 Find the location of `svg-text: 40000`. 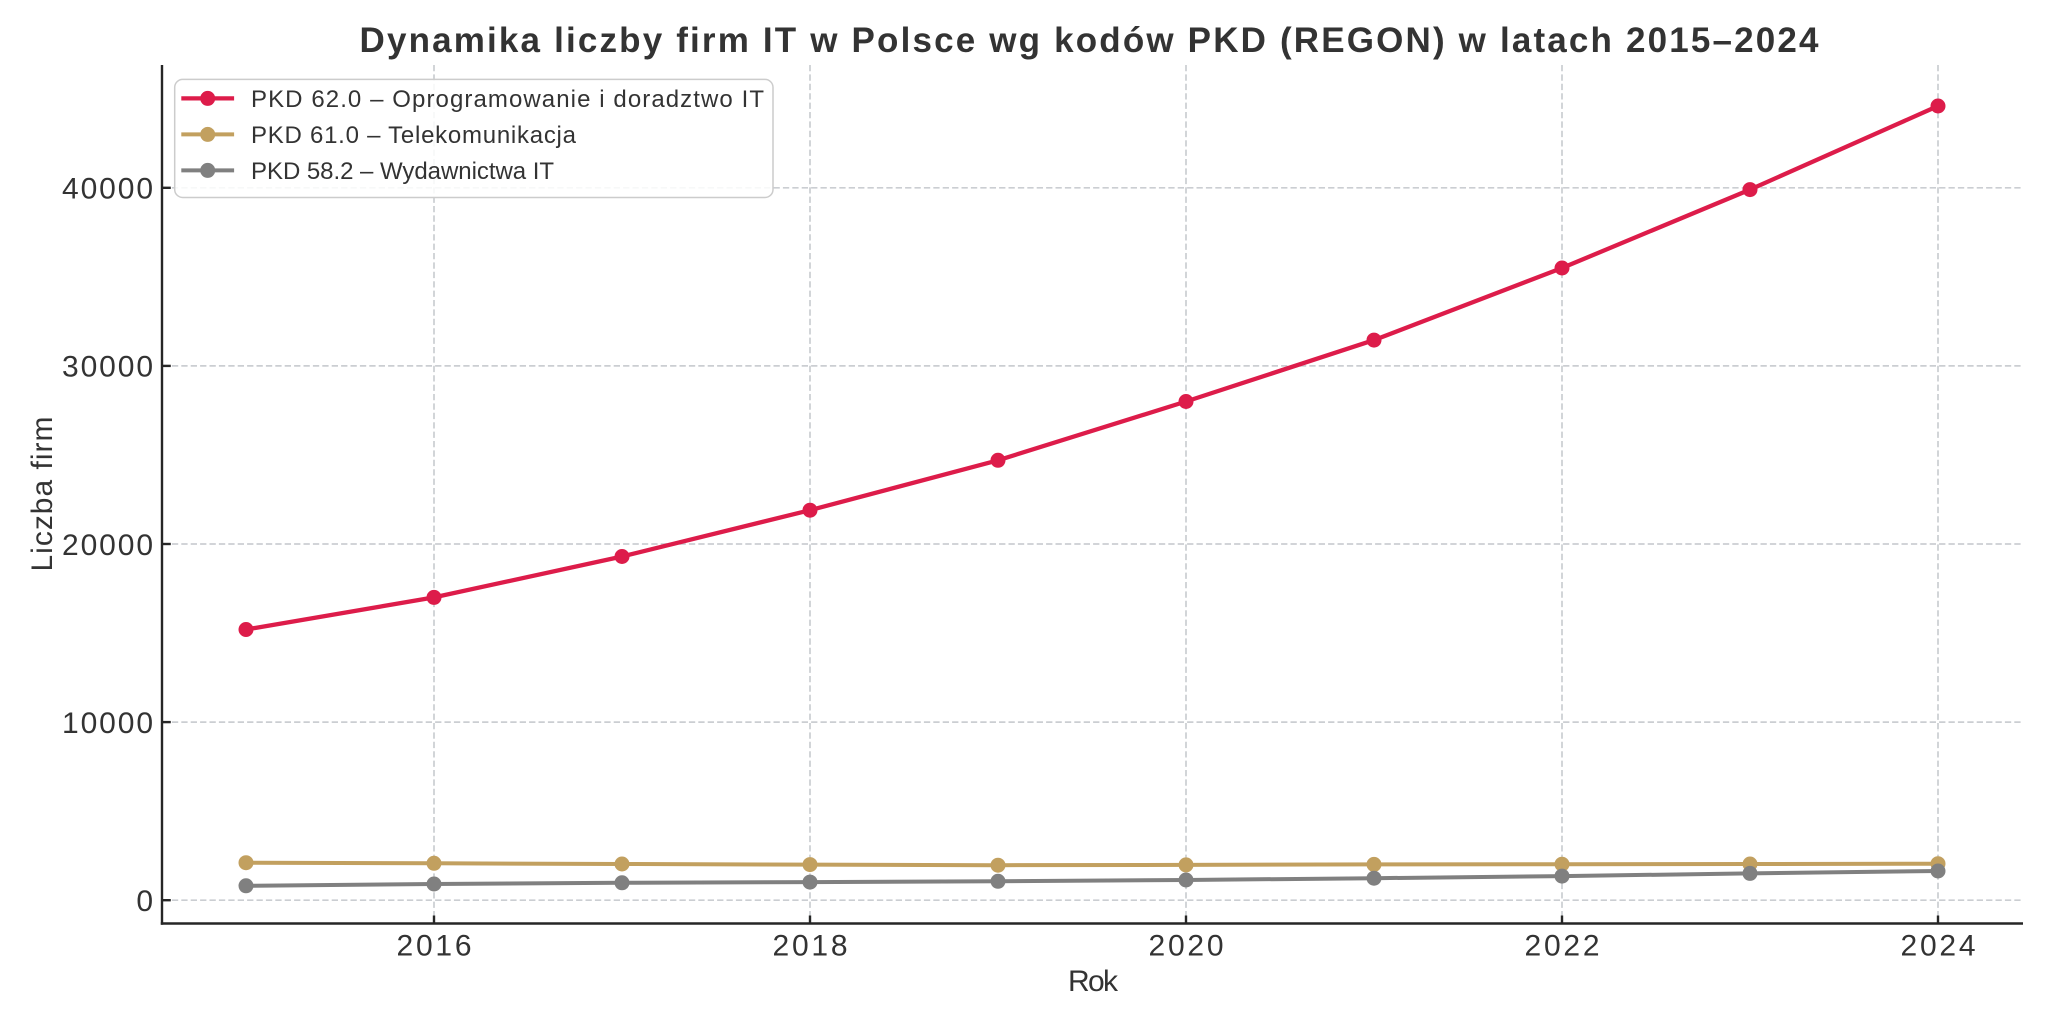

svg-text: 40000 is located at coordinates (107, 189).